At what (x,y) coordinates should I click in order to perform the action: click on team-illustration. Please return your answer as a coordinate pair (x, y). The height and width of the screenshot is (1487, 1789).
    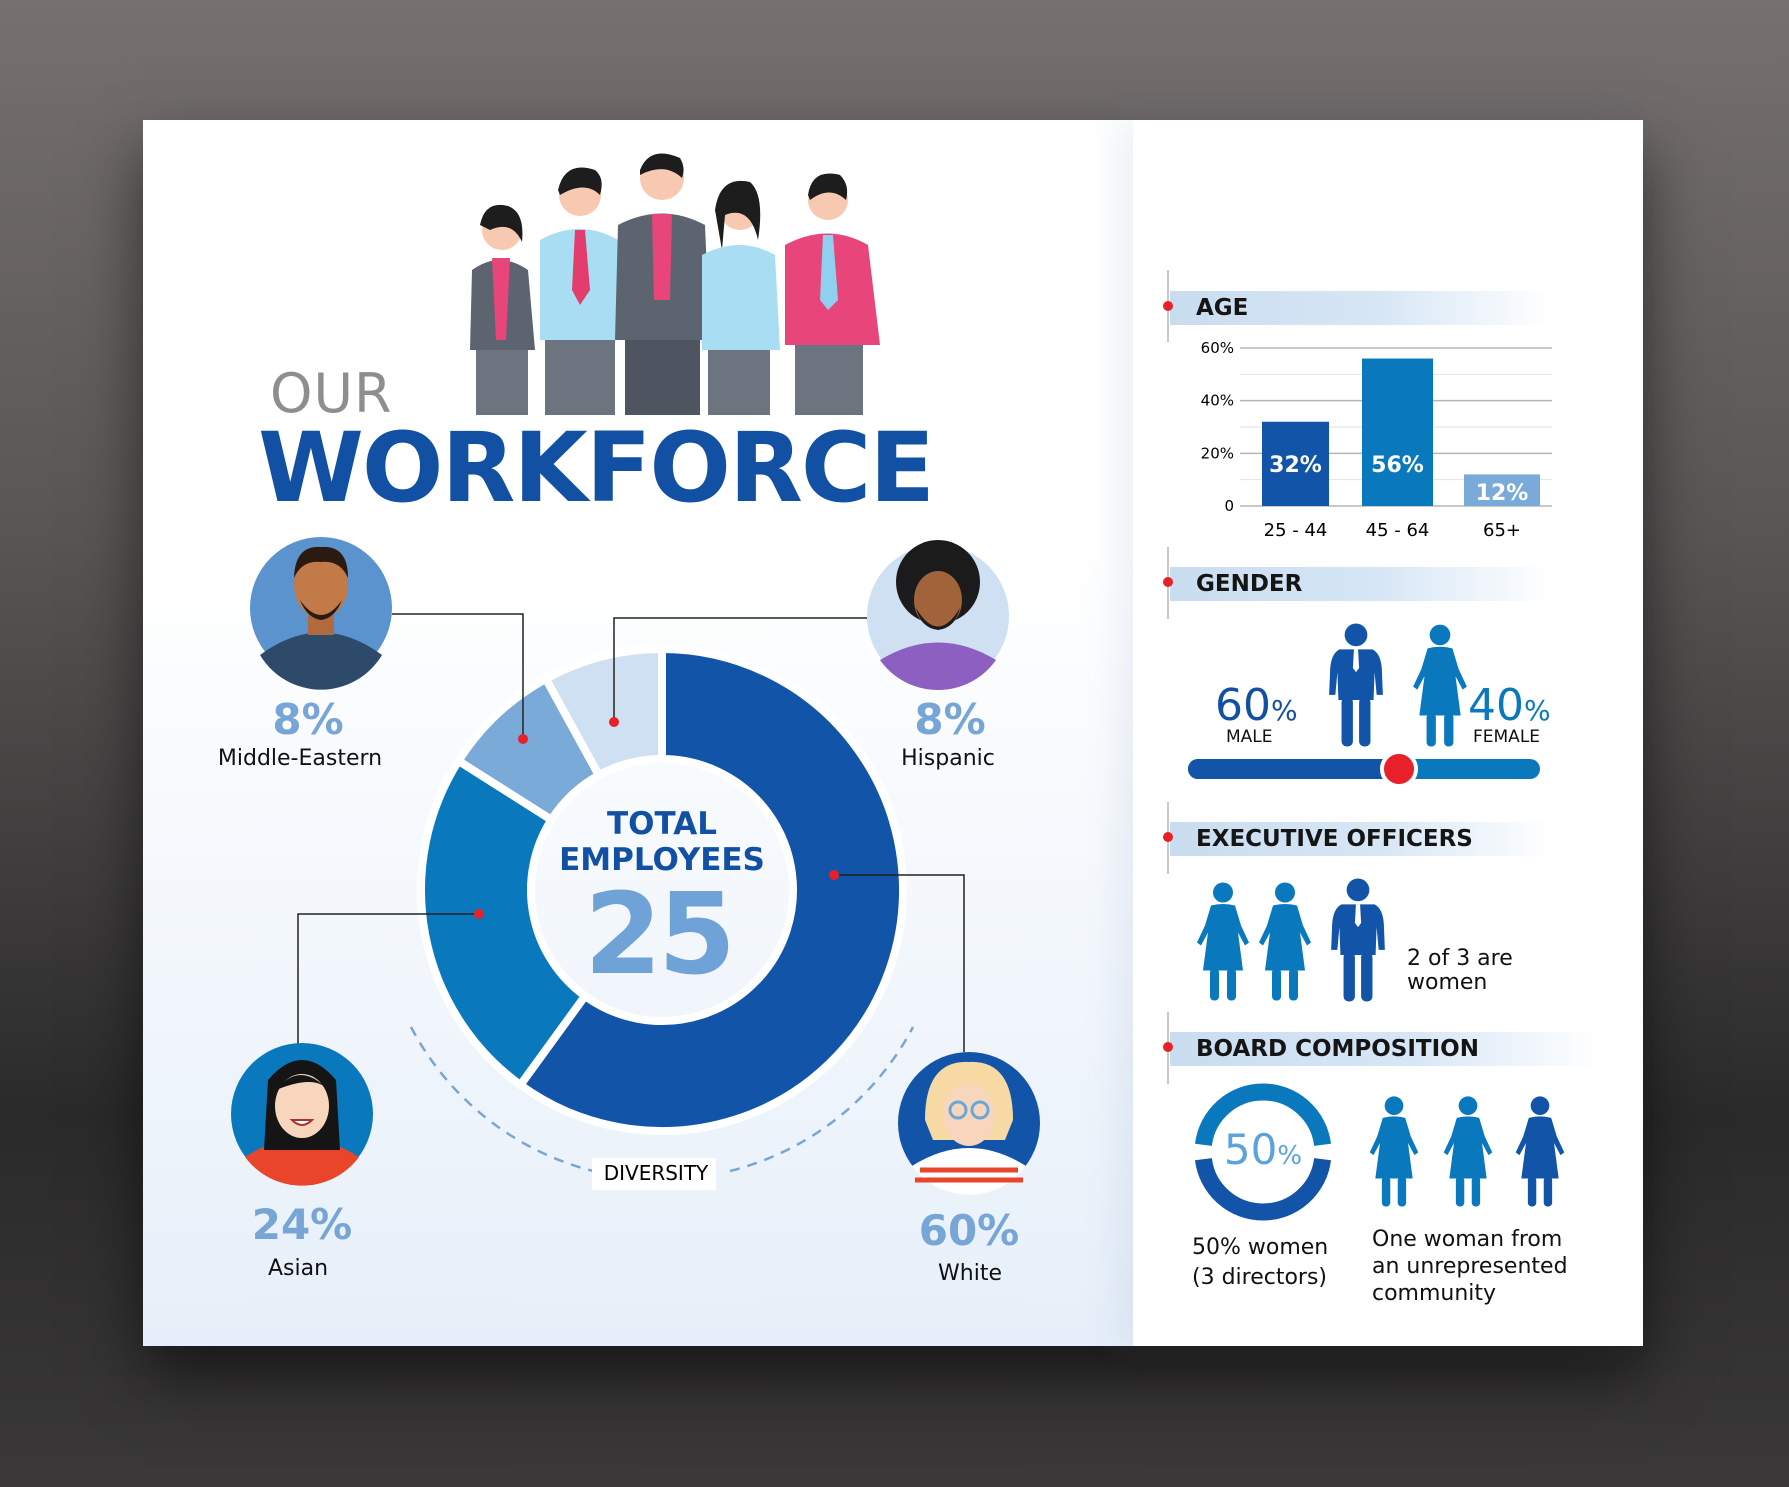
    Looking at the image, I should click on (675, 284).